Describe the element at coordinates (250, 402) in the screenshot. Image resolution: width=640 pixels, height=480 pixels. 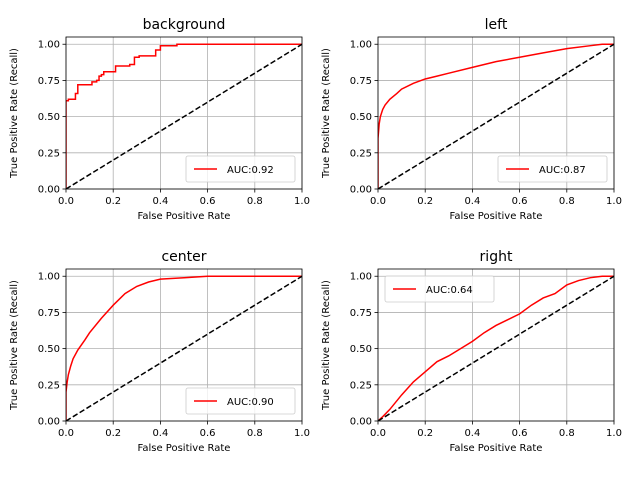
I see `legend-label: AUC:0.90` at that location.